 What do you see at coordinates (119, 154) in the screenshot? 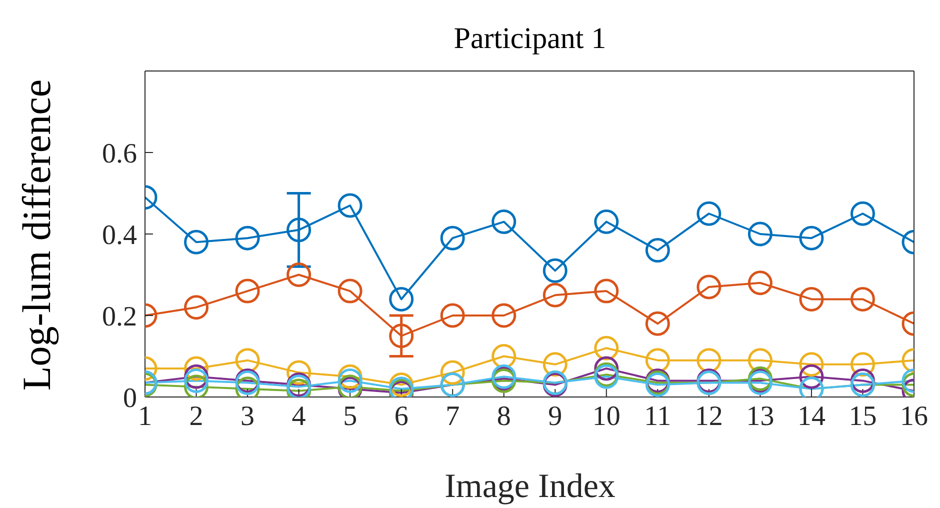
I see `y-tick-label: 0.6` at bounding box center [119, 154].